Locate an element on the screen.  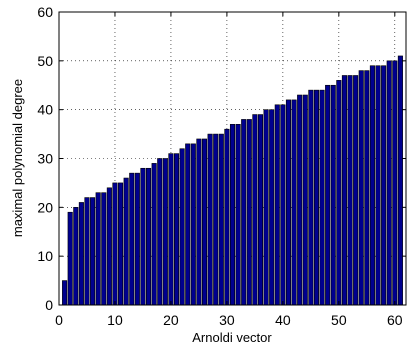
x-tick-label: 60 is located at coordinates (395, 320).